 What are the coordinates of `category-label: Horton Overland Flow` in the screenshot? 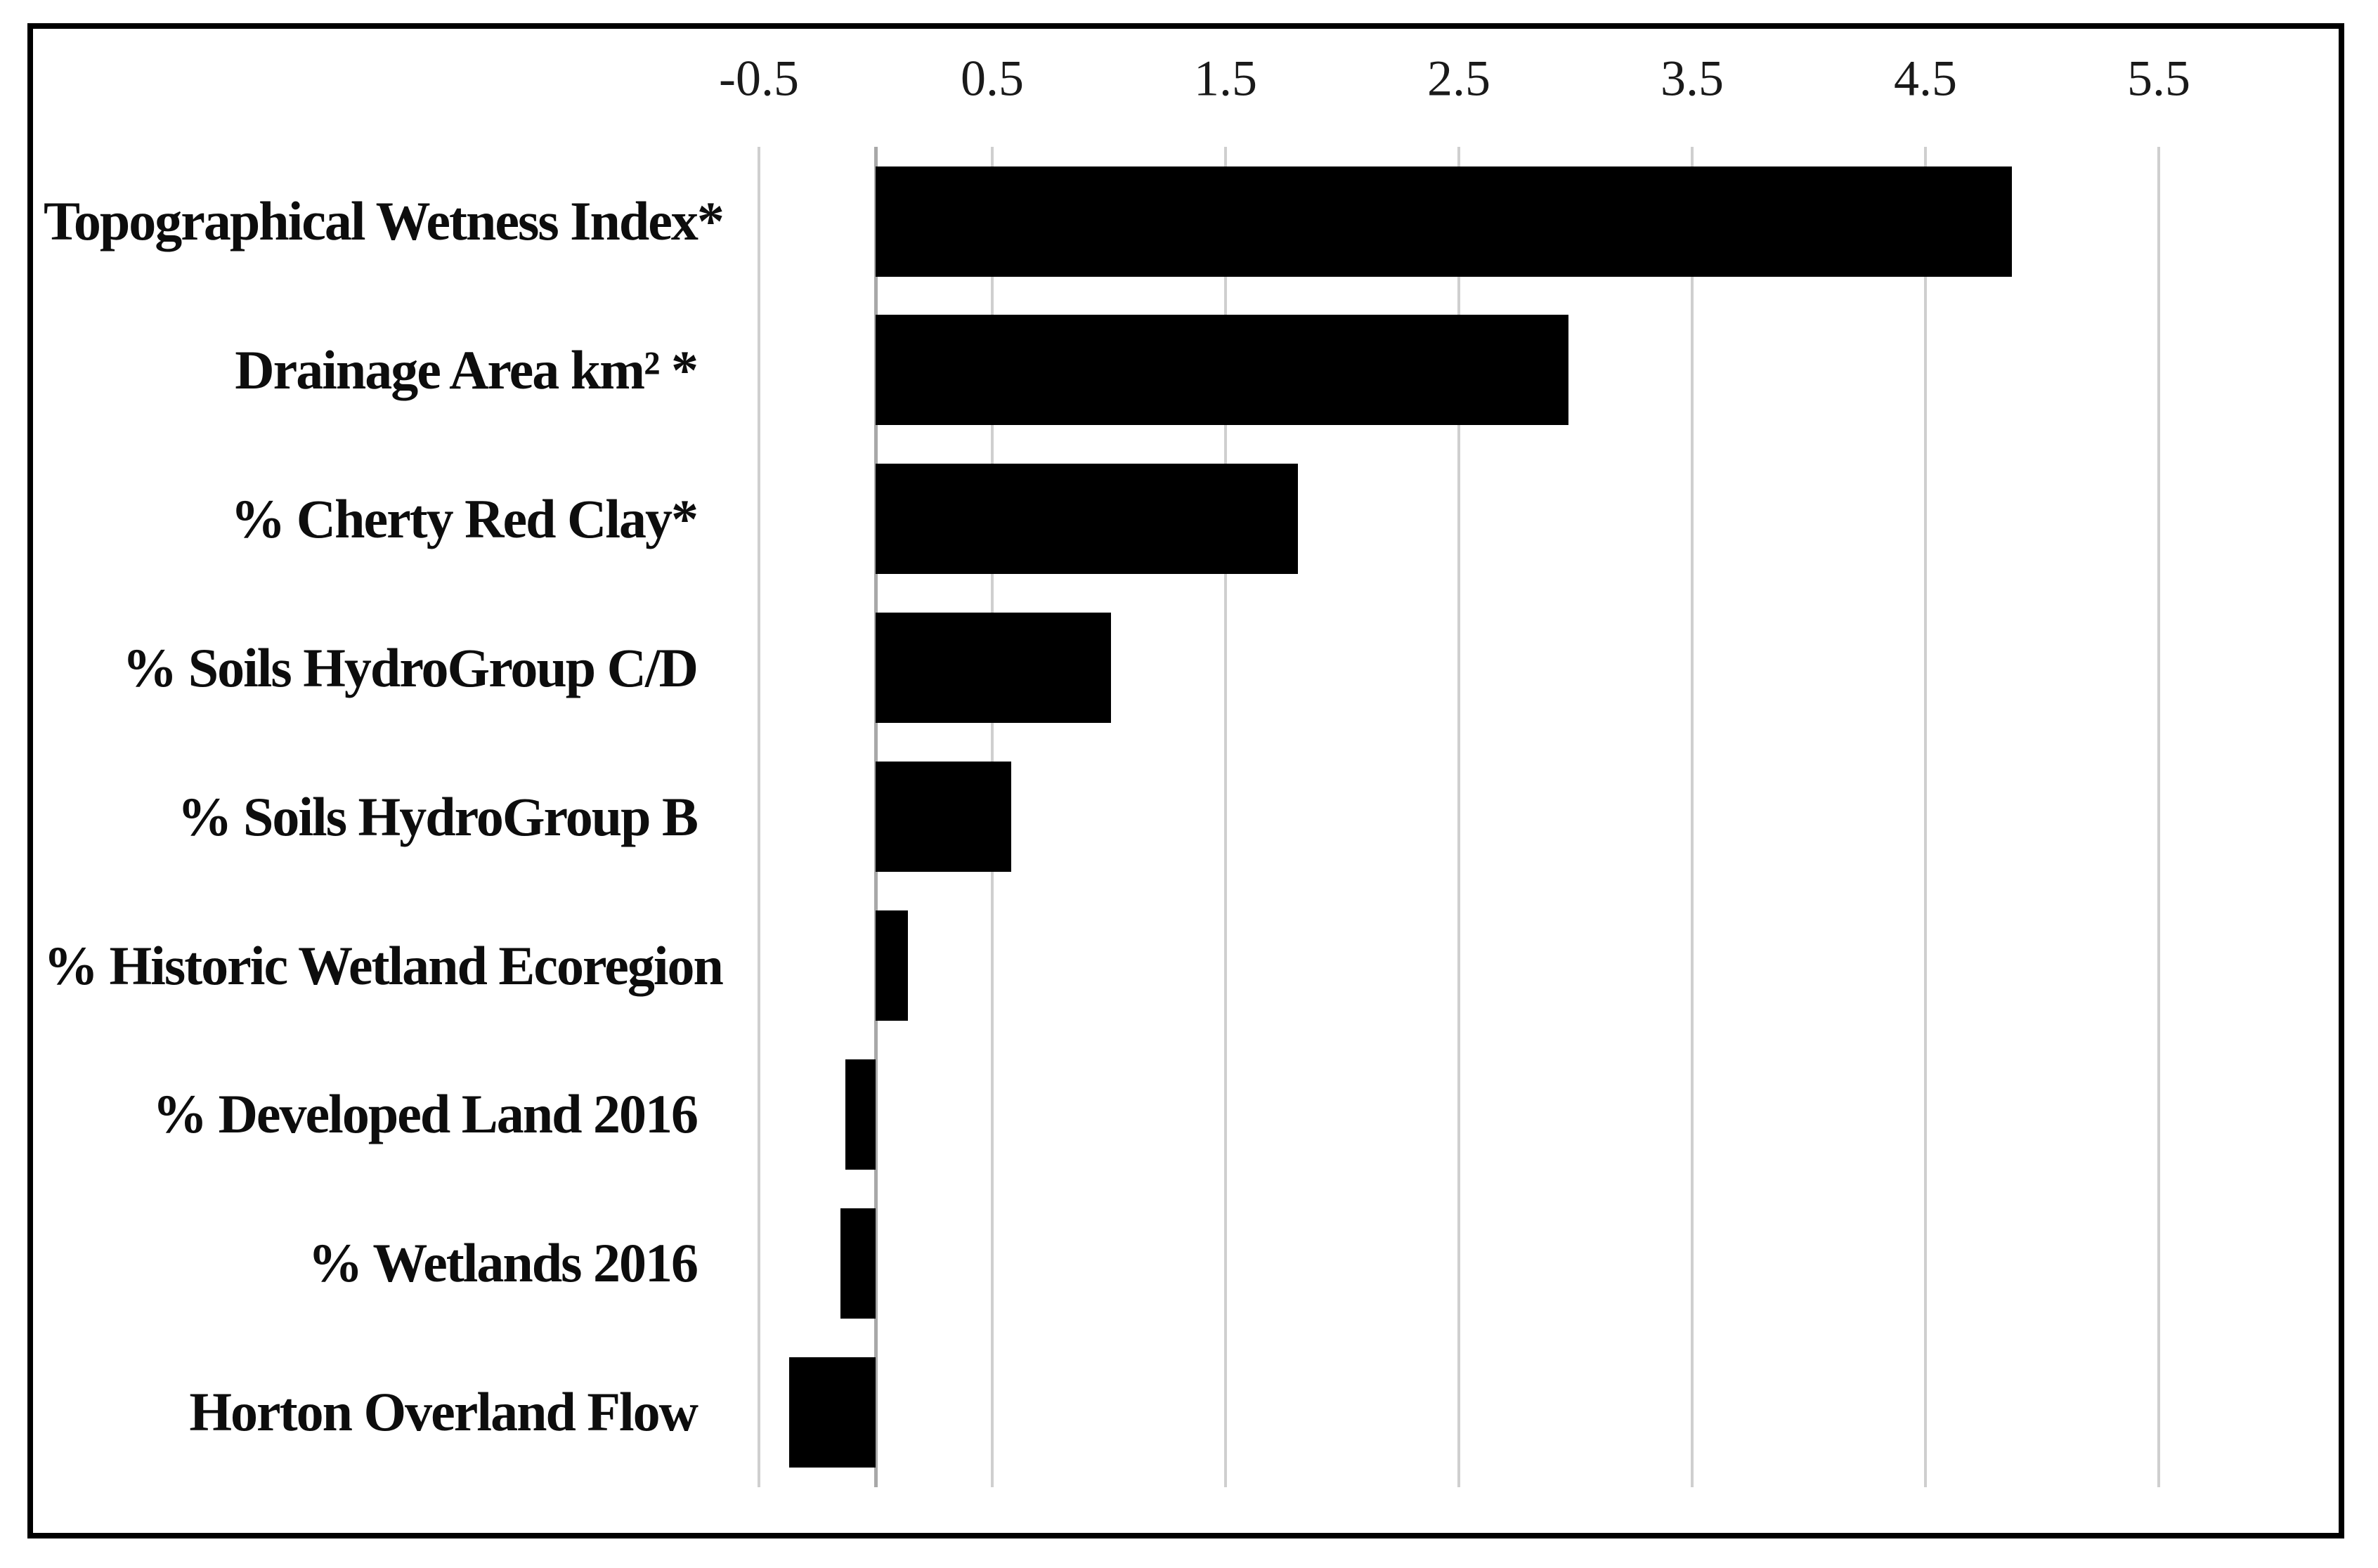 It's located at (444, 1412).